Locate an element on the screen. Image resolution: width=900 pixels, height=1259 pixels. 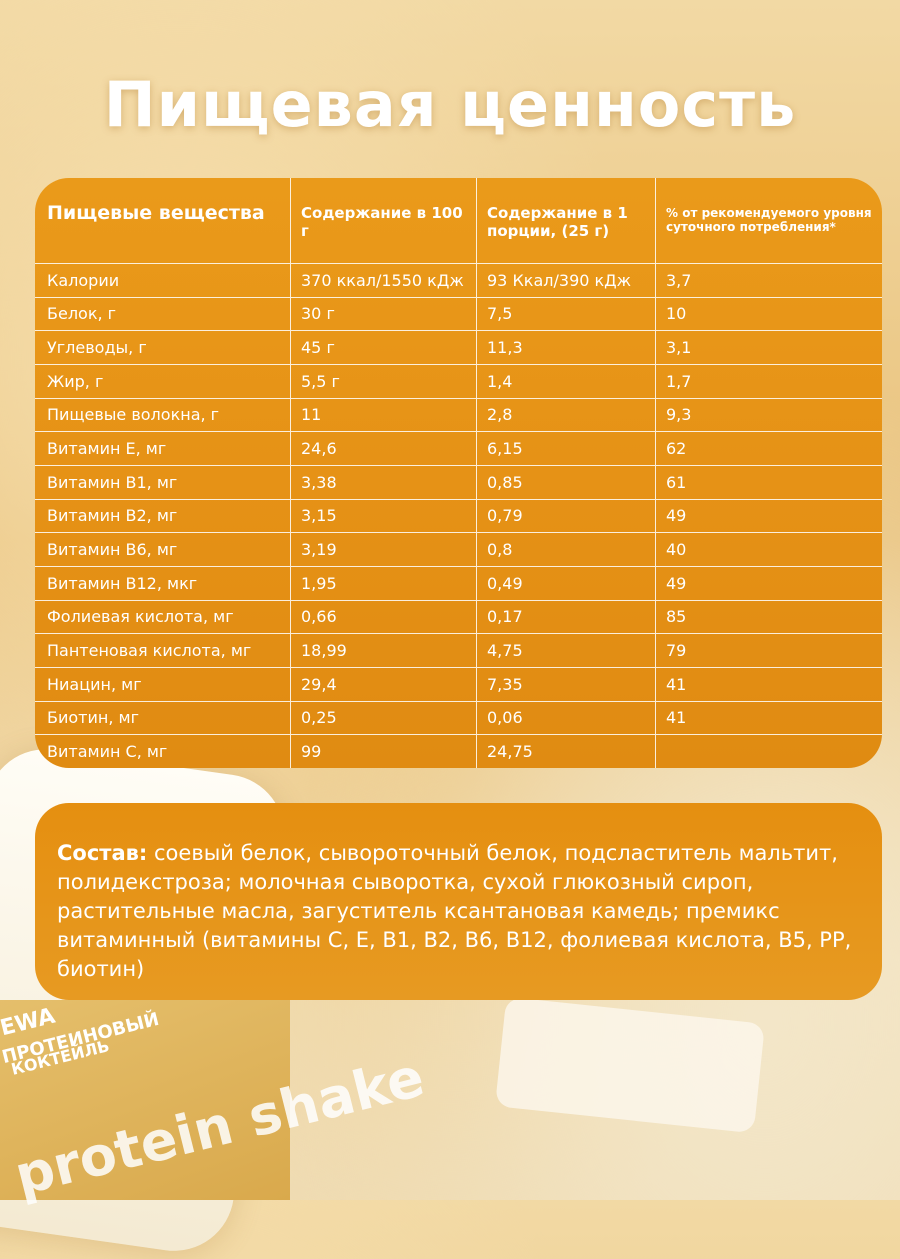
value-cell: 0,66 is located at coordinates (383, 616).